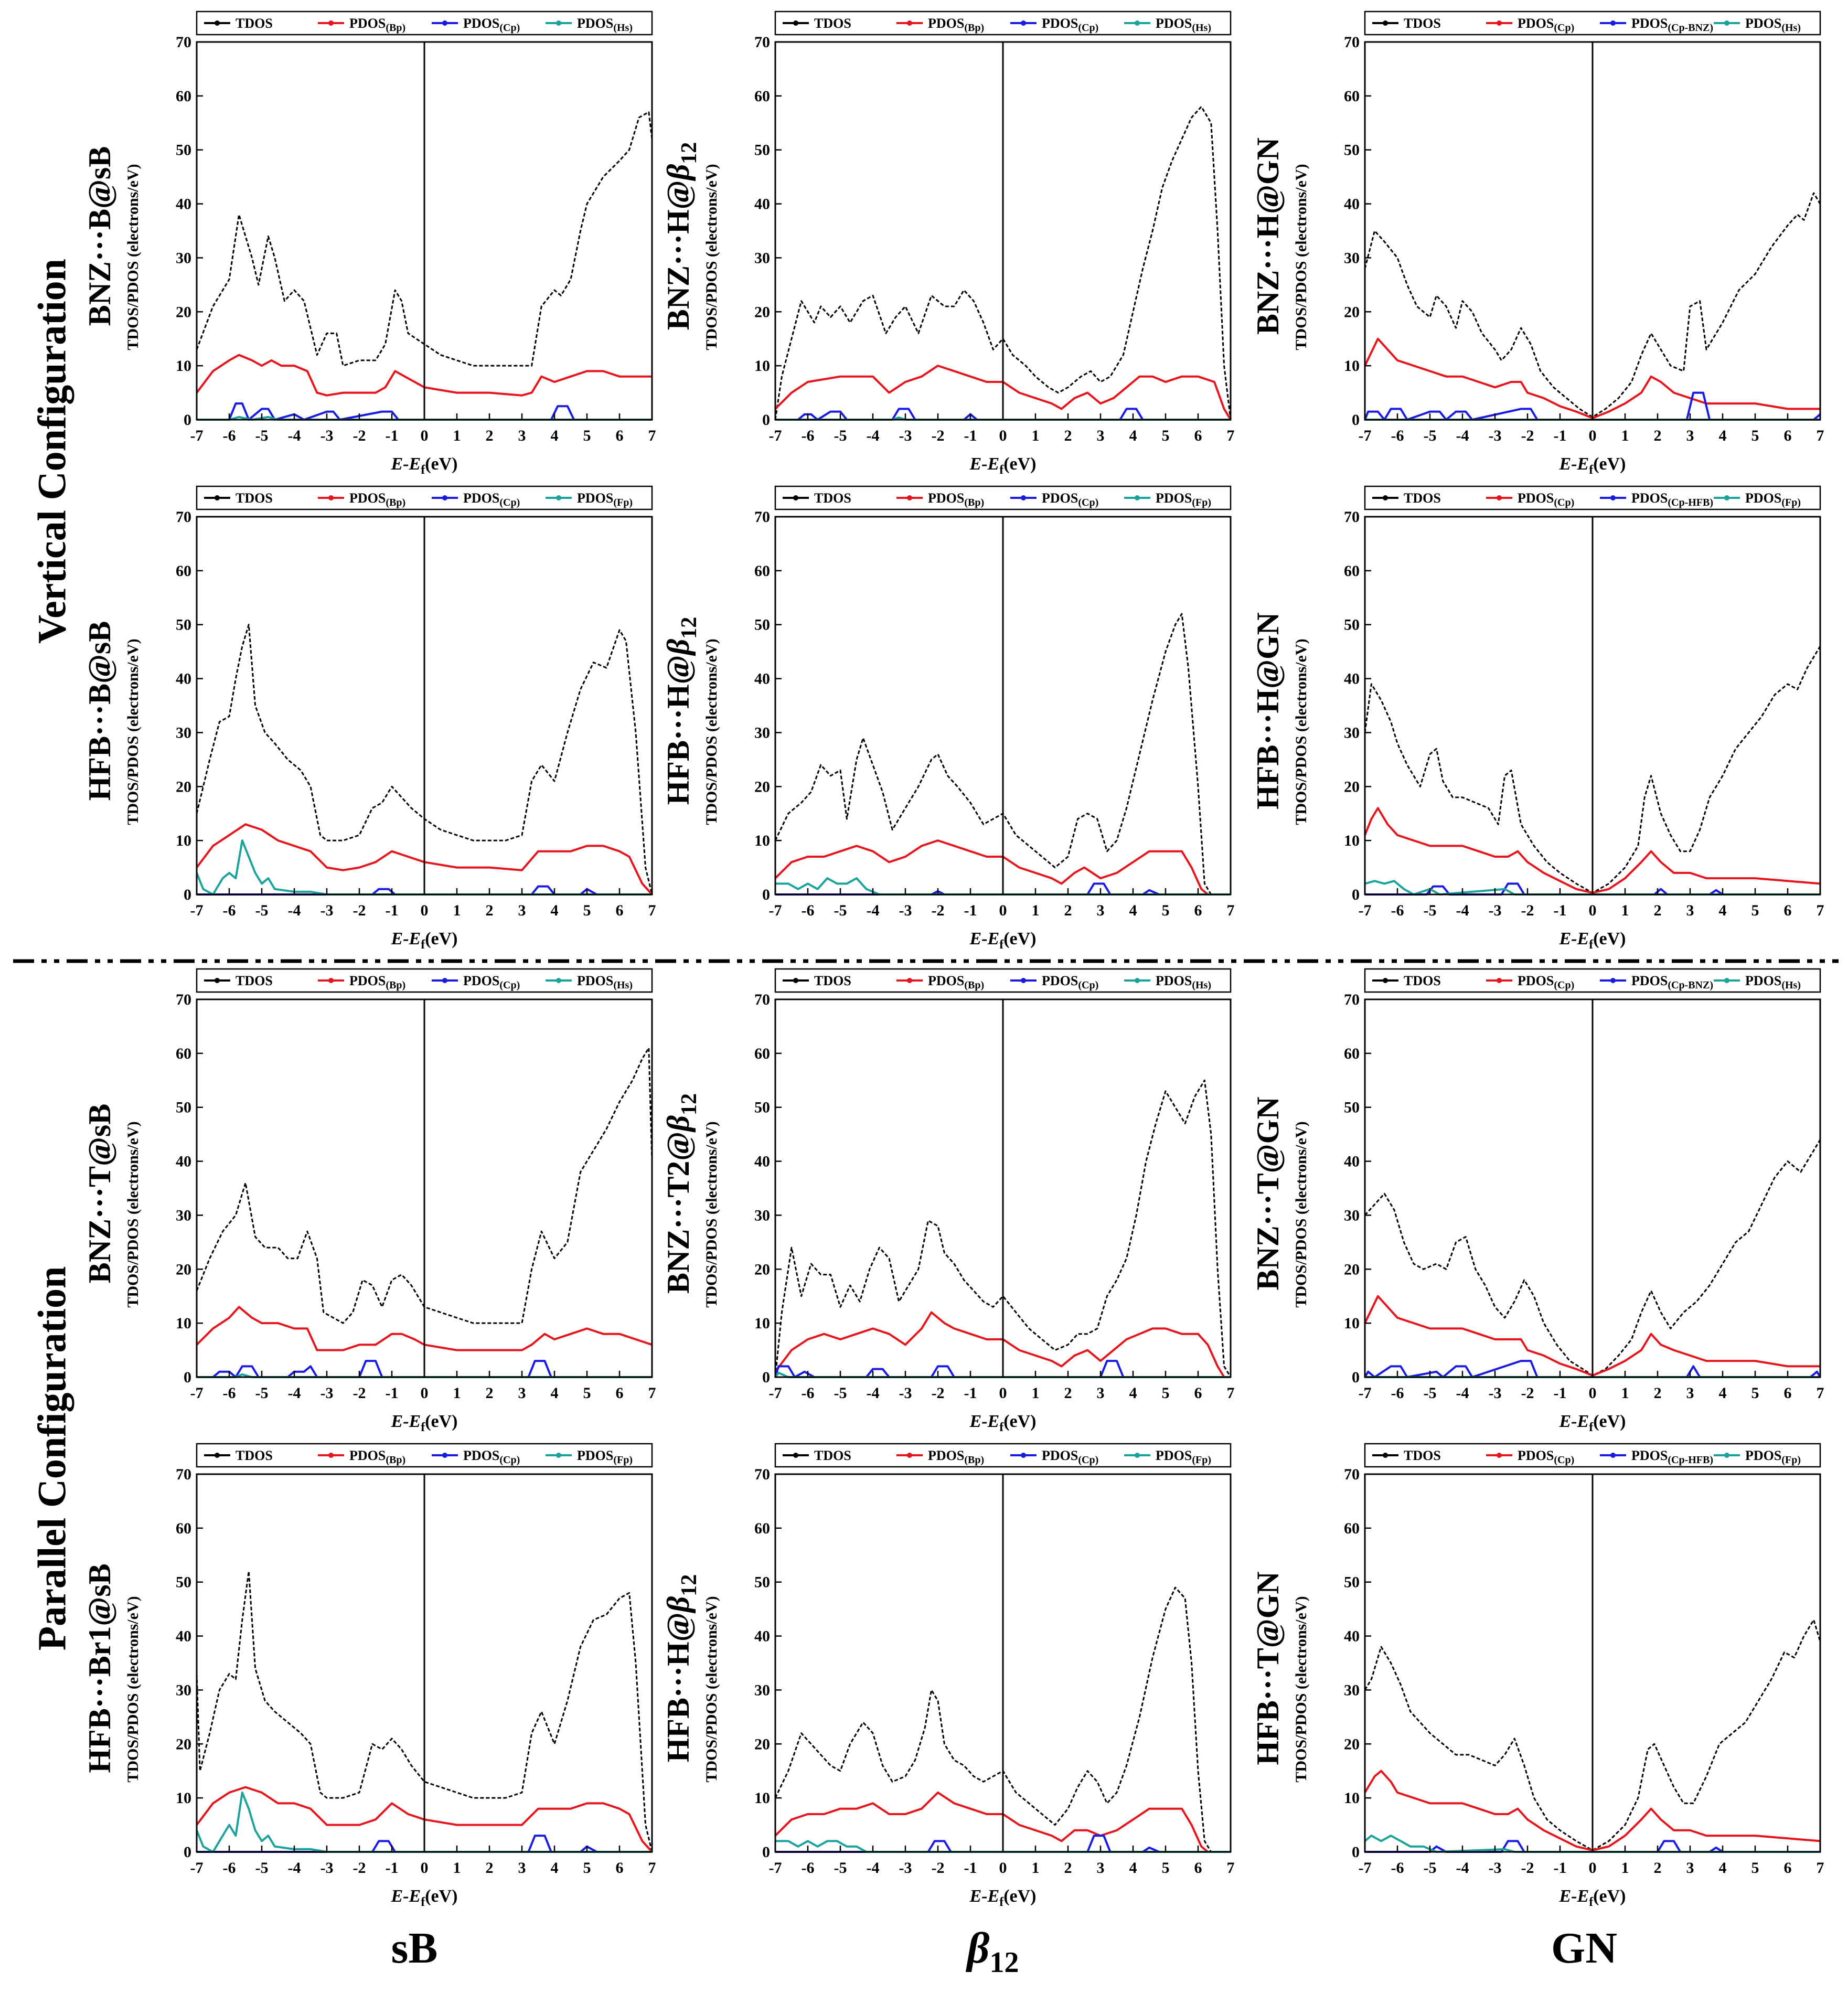  Describe the element at coordinates (1397, 910) in the screenshot. I see `x-tick-label: -6` at that location.